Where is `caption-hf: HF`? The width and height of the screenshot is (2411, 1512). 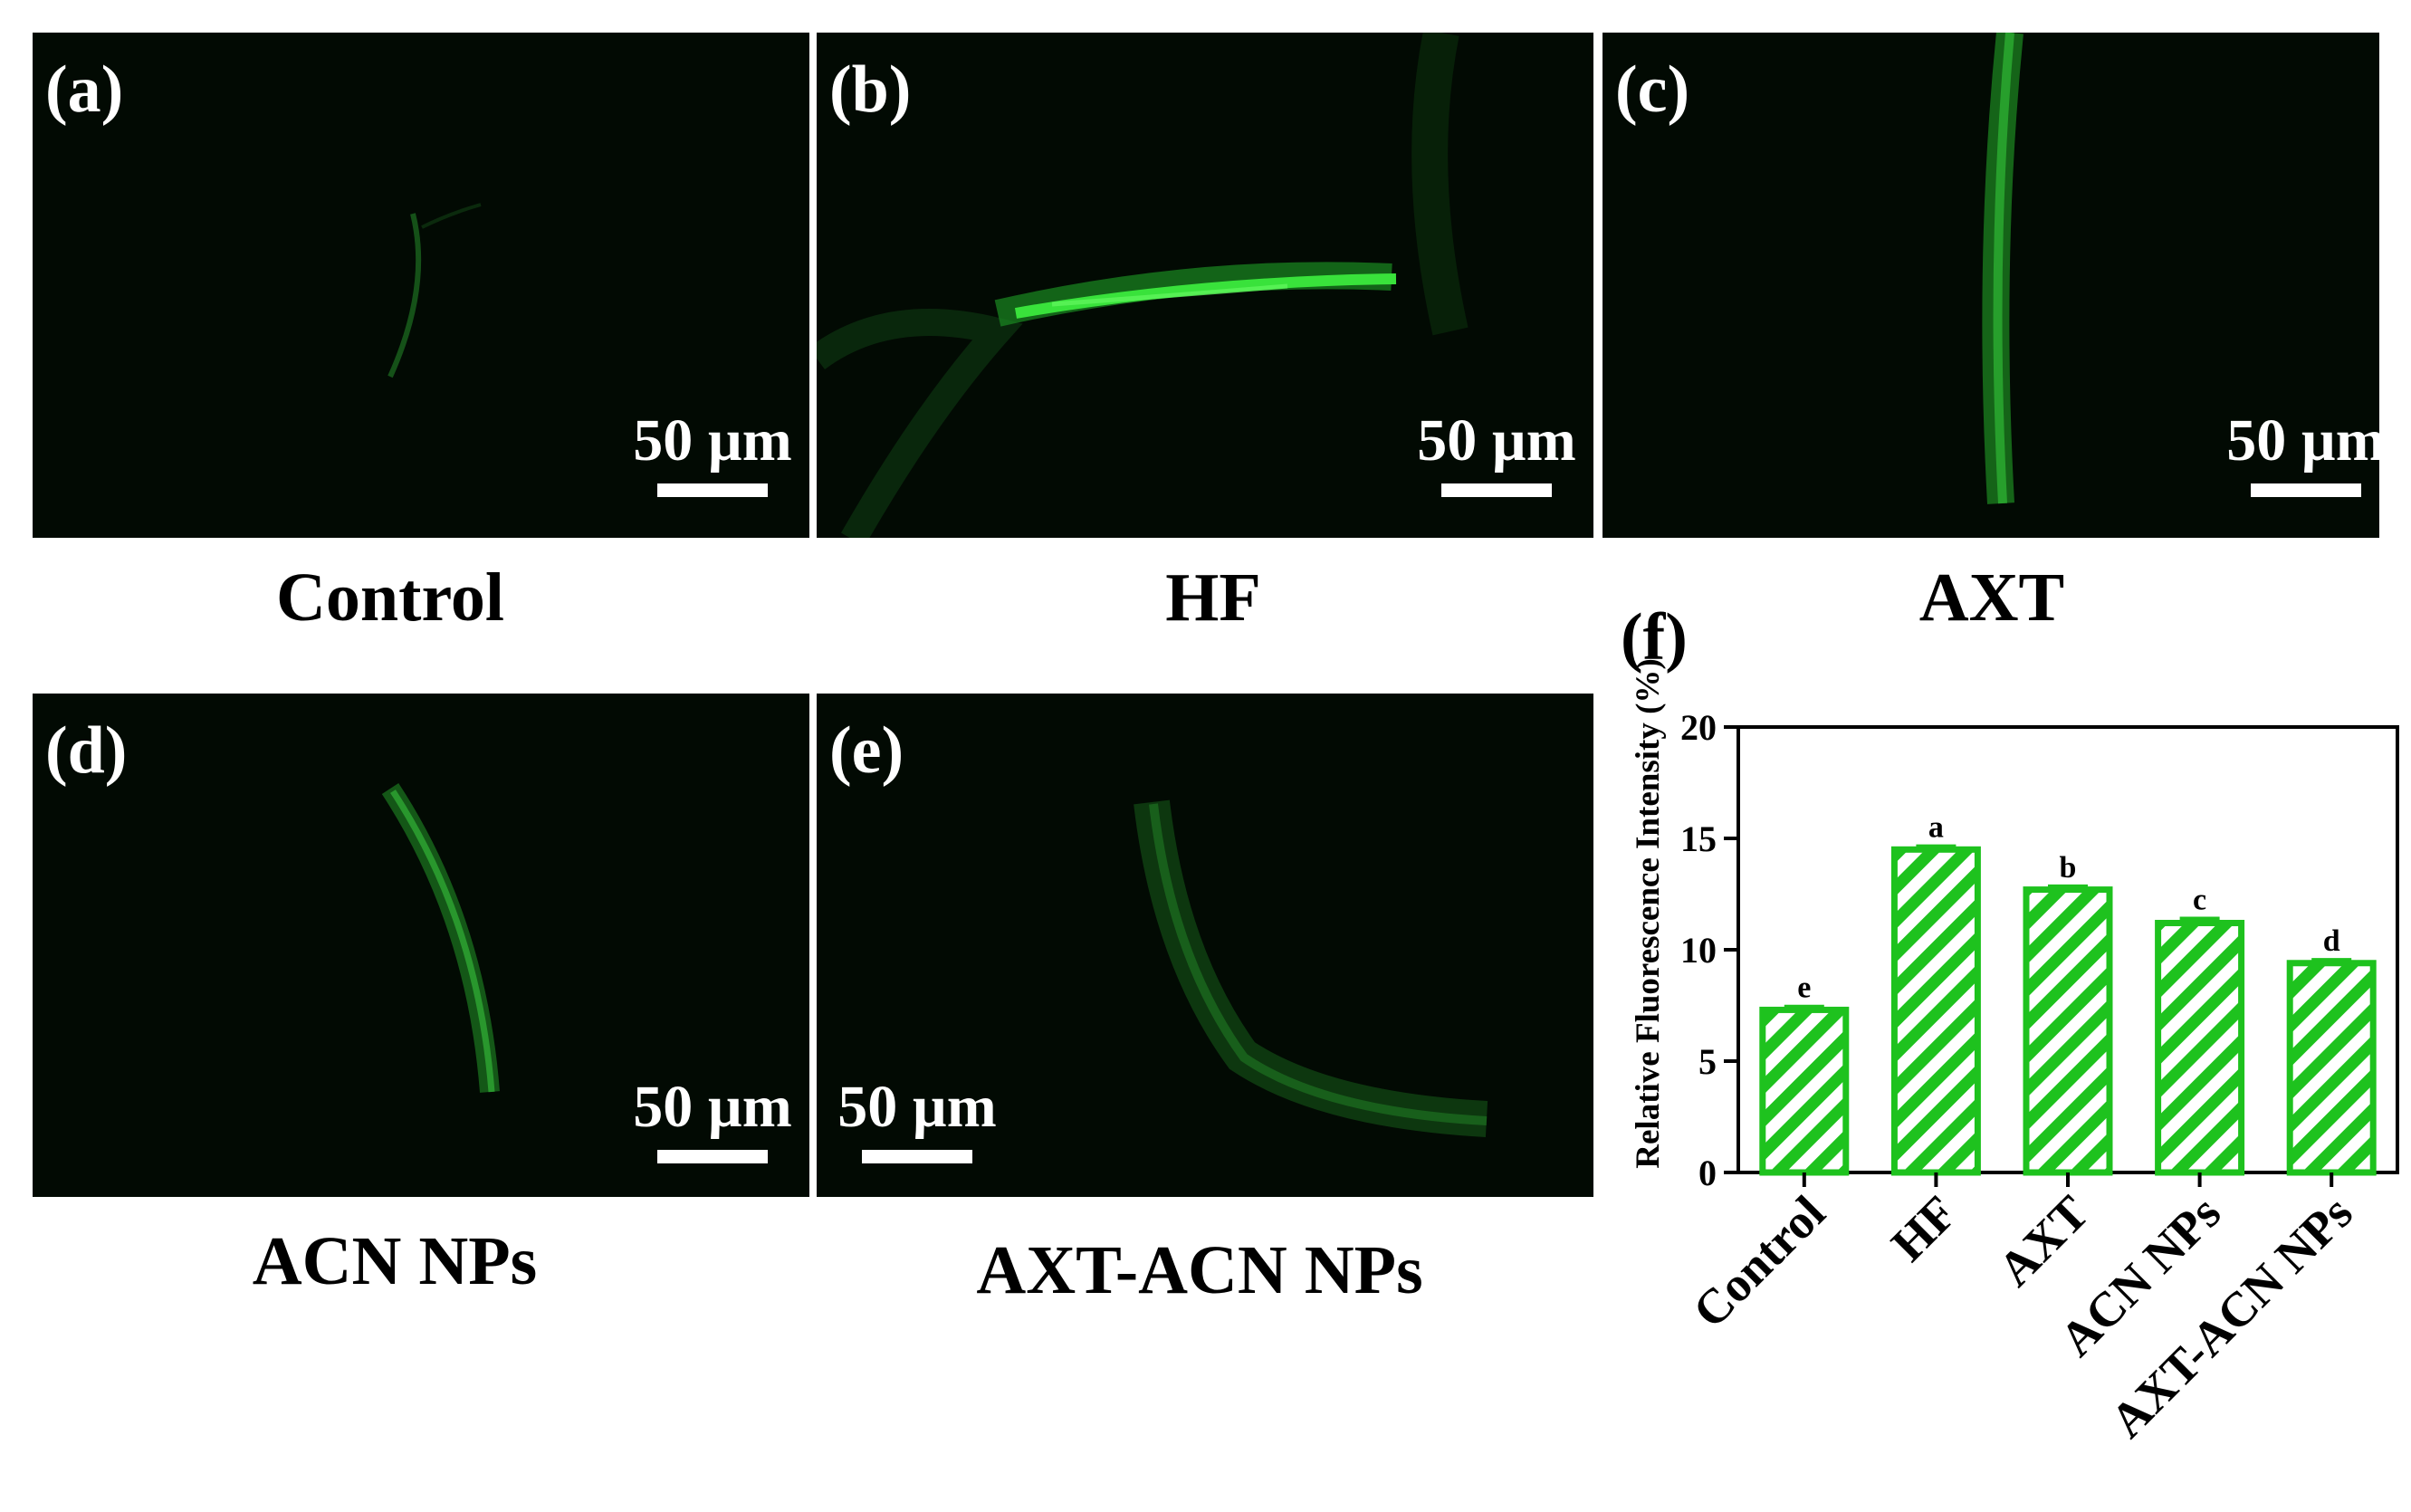
caption-hf: HF is located at coordinates (1213, 598).